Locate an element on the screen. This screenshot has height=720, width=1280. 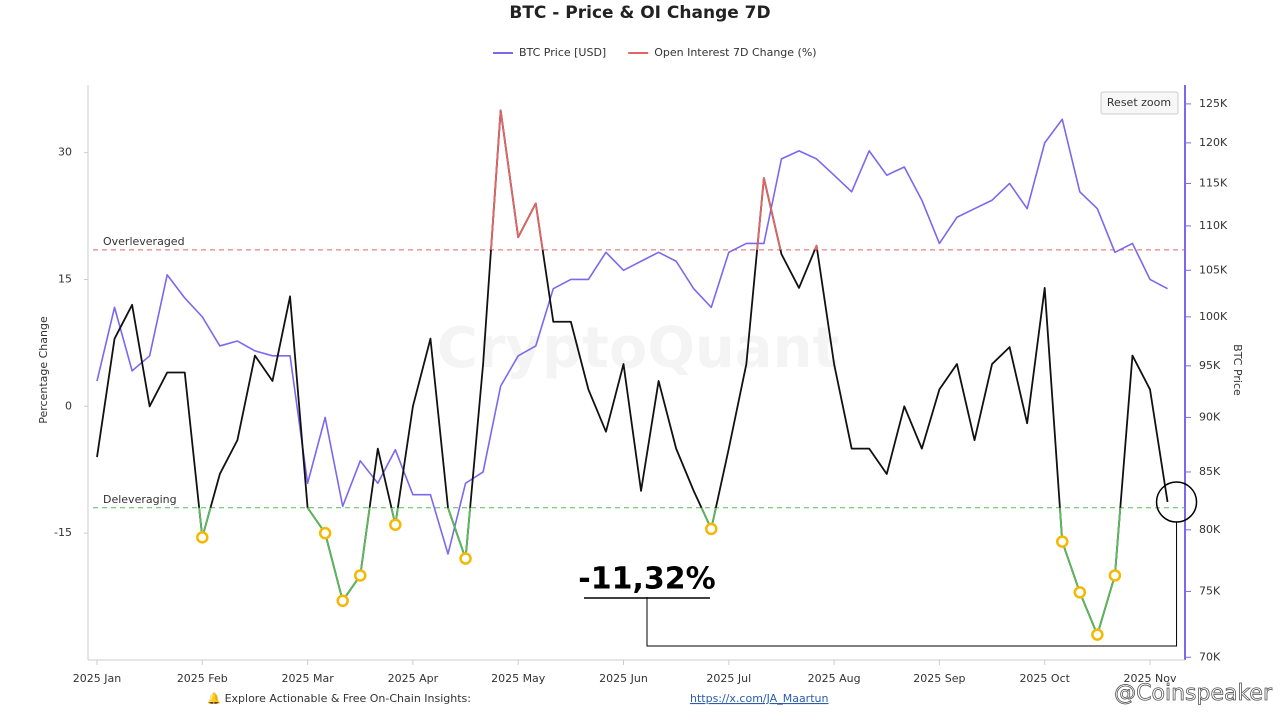
reference-label: Deleveraging is located at coordinates (140, 499).